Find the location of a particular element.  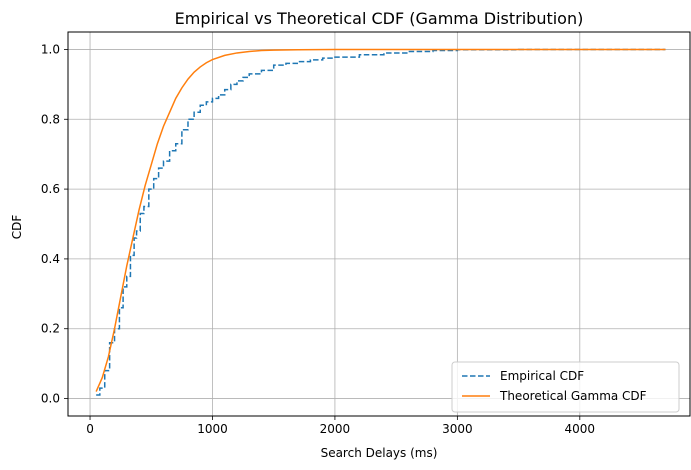

y-tick-label: 0.6 is located at coordinates (50, 189).